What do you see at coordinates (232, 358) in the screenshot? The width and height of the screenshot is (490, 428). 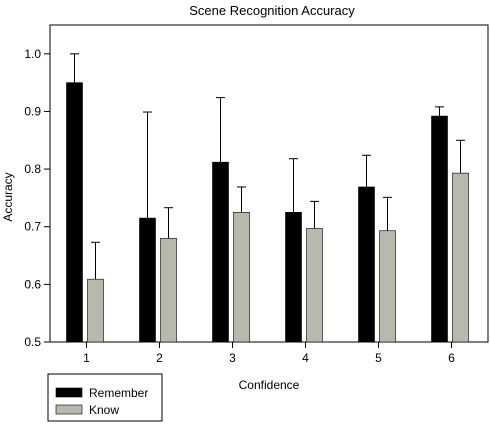 I see `x-tick-label: 3` at bounding box center [232, 358].